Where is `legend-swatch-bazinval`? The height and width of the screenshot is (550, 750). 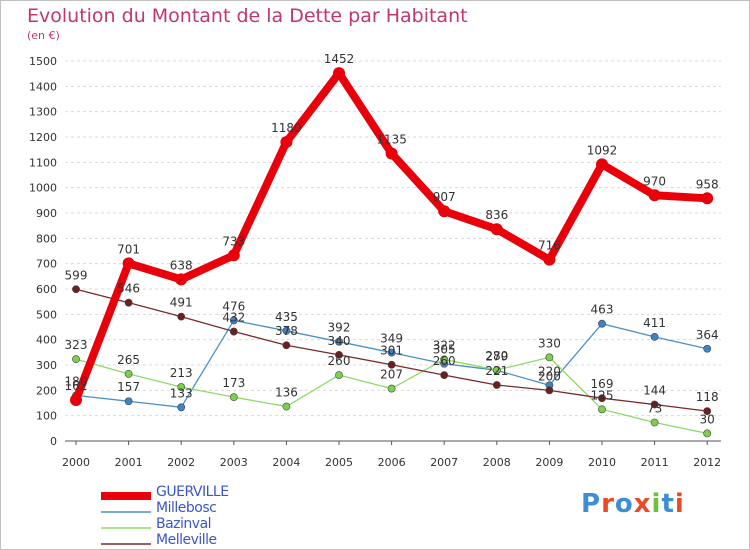
legend-swatch-bazinval is located at coordinates (126, 528).